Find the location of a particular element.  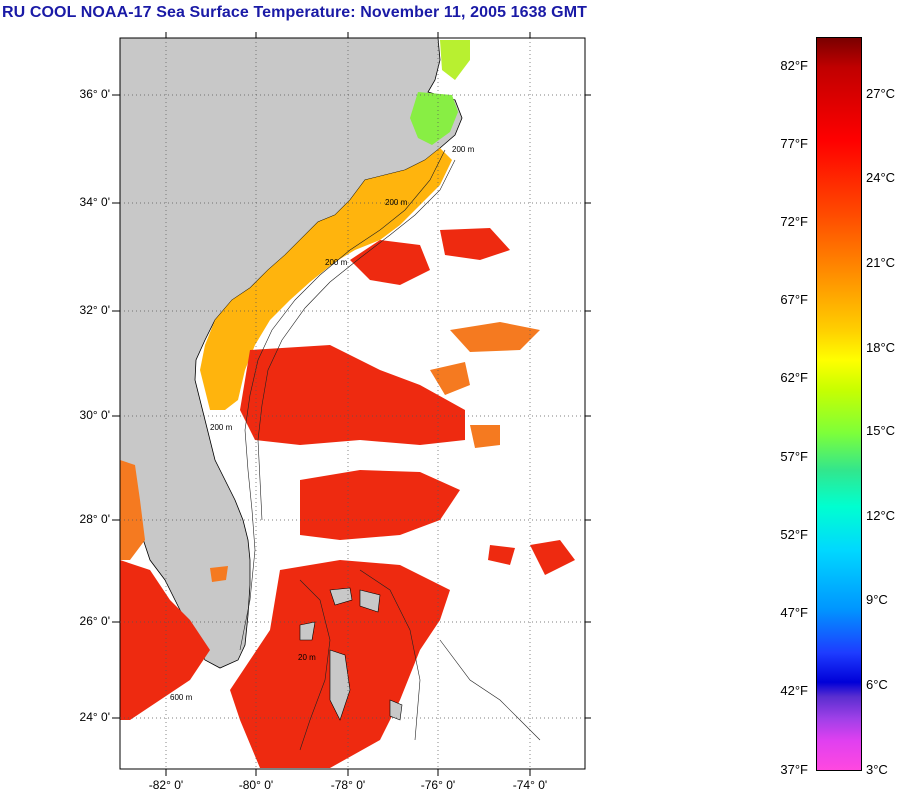

lat-label-28: 28° 0' is located at coordinates (94, 519).